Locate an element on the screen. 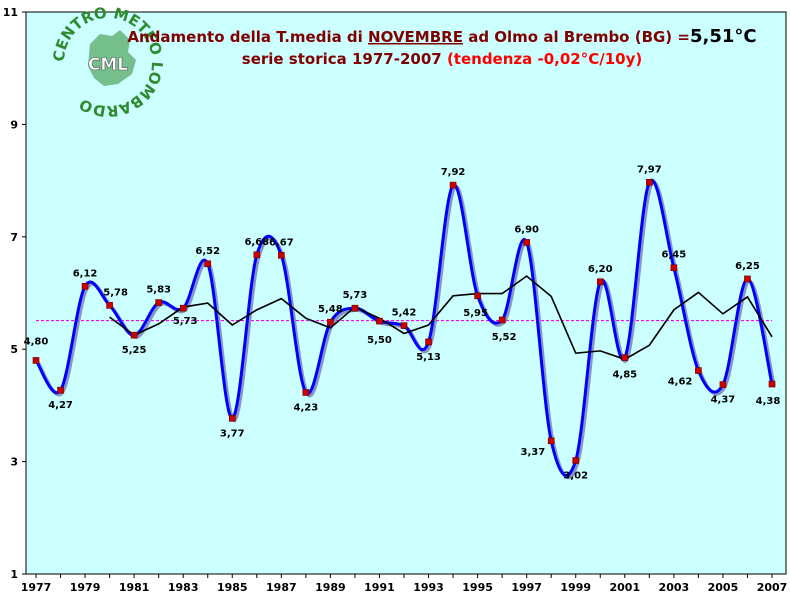 The height and width of the screenshot is (600, 790). x-tick-label: 1983 is located at coordinates (183, 587).